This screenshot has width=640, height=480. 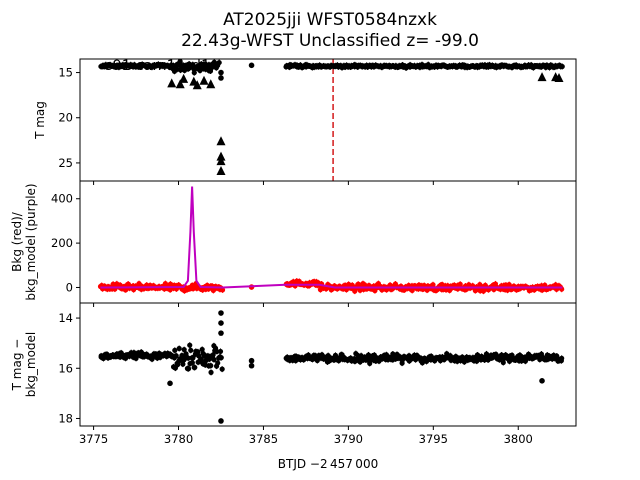 What do you see at coordinates (328, 464) in the screenshot?
I see `x-axis-label: BTJD −2 457 000` at bounding box center [328, 464].